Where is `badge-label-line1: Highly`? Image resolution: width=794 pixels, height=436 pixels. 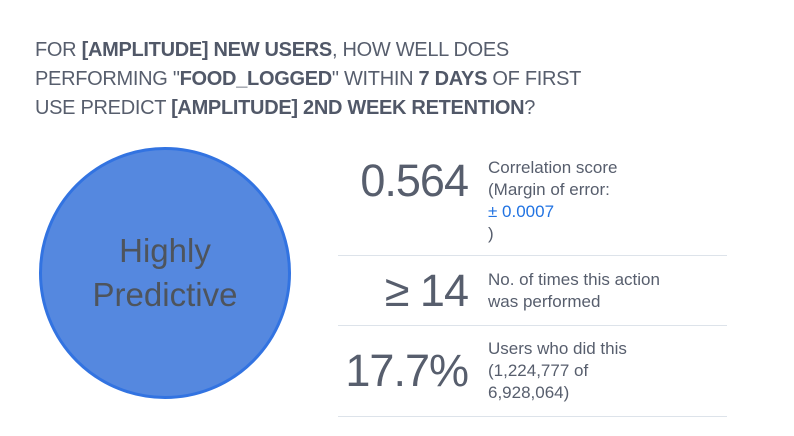
badge-label-line1: Highly is located at coordinates (165, 250).